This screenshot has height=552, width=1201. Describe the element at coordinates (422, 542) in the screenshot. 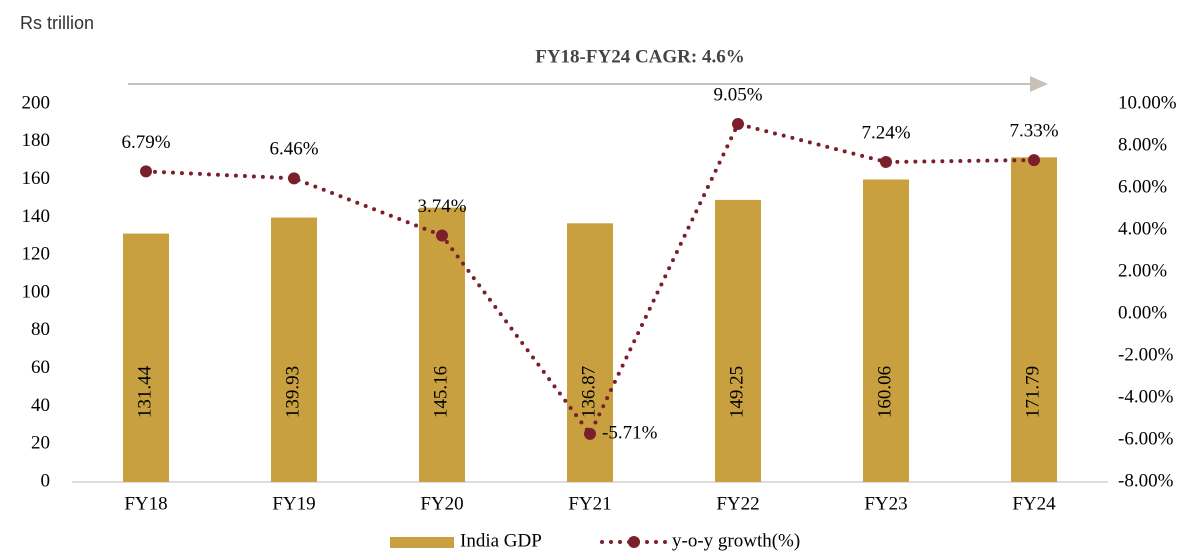

I see `legend-swatch` at that location.